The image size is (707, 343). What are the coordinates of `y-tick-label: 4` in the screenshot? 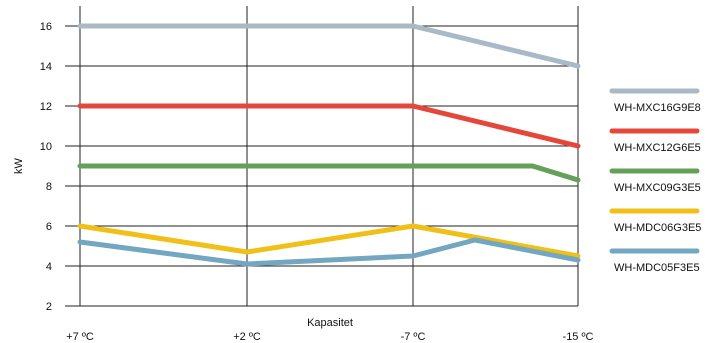 It's located at (49, 267).